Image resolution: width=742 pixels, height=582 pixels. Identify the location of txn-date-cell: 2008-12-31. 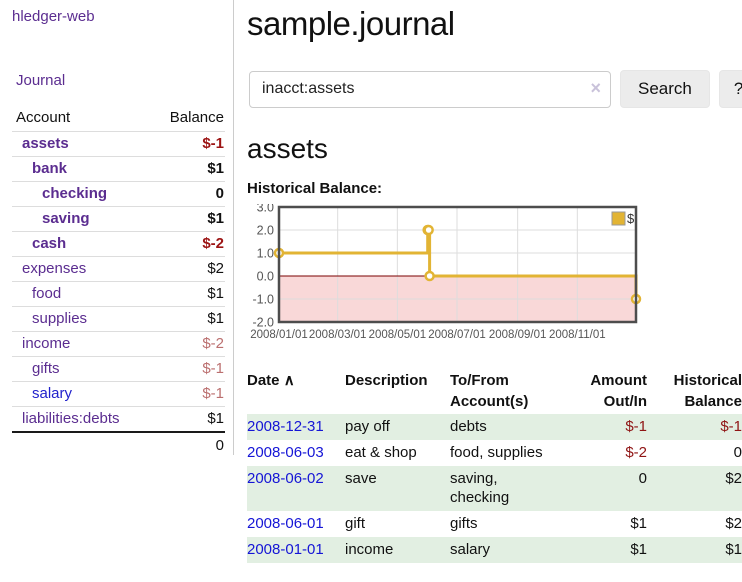
(296, 427).